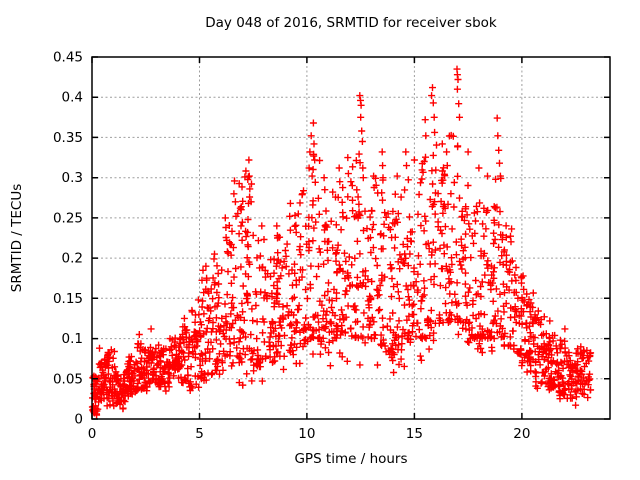 Image resolution: width=640 pixels, height=480 pixels. What do you see at coordinates (199, 434) in the screenshot?
I see `x-tick-label: 5` at bounding box center [199, 434].